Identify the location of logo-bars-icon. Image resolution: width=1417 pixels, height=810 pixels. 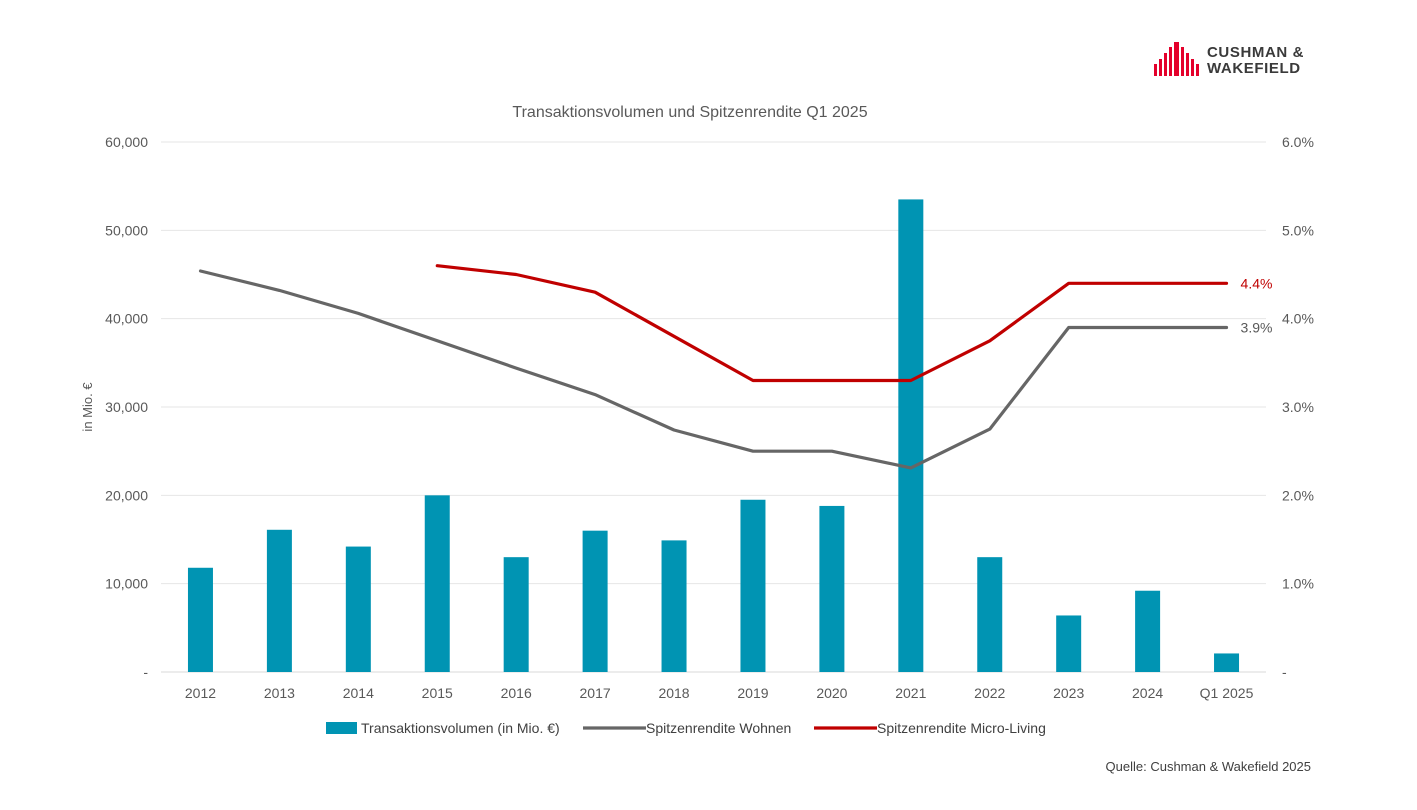
(1176, 59).